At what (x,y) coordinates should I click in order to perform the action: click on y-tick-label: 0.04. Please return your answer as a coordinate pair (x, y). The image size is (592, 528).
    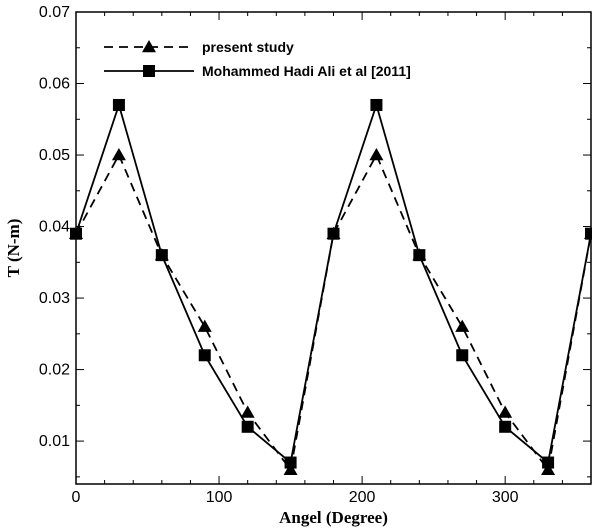
    Looking at the image, I should click on (54, 227).